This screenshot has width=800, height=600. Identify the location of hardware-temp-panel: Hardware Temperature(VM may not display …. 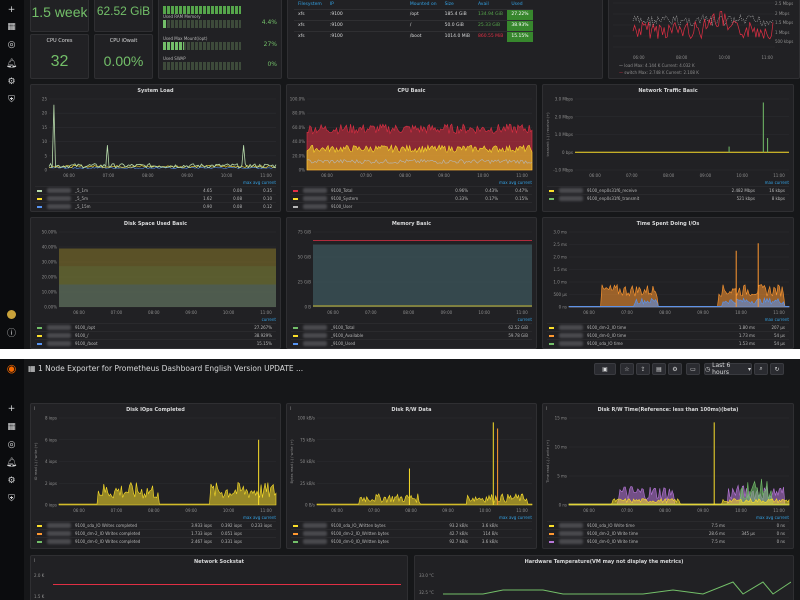
(604, 577).